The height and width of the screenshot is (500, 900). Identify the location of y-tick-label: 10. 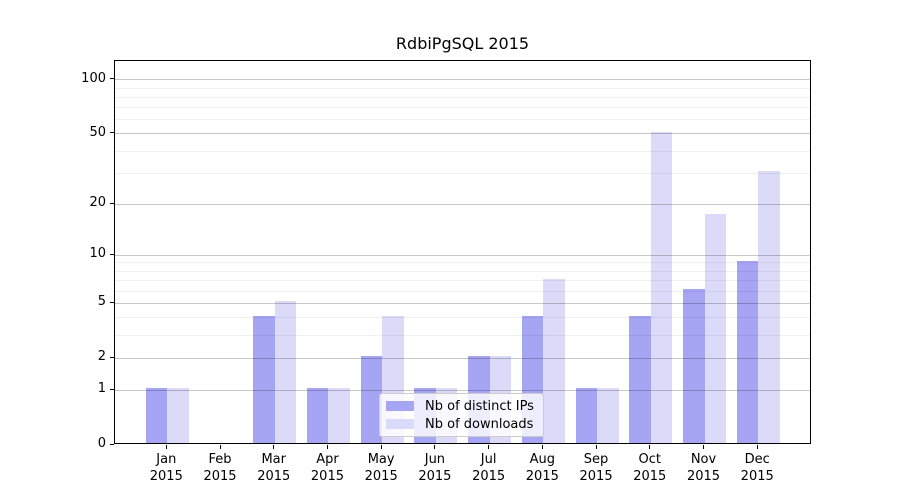
(97, 254).